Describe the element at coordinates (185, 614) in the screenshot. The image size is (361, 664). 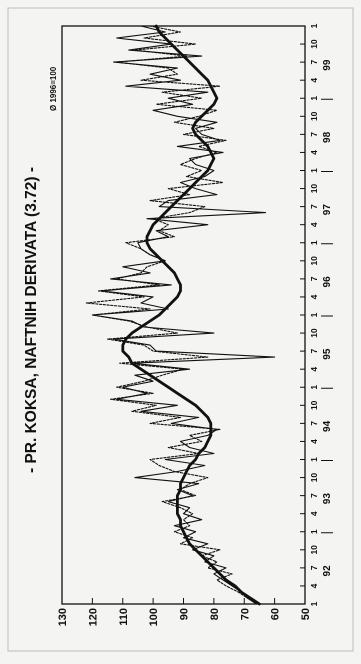
I see `y-tick-label: 90` at that location.